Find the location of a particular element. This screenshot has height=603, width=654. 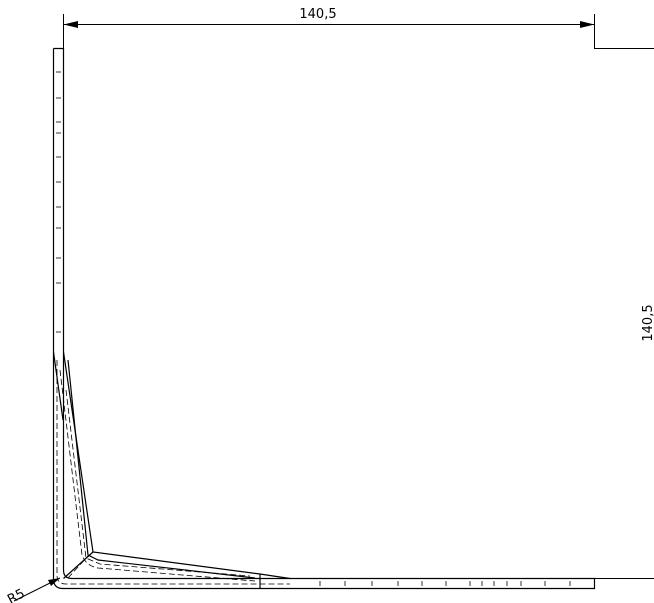

left-leg-ticks is located at coordinates (58, 202).